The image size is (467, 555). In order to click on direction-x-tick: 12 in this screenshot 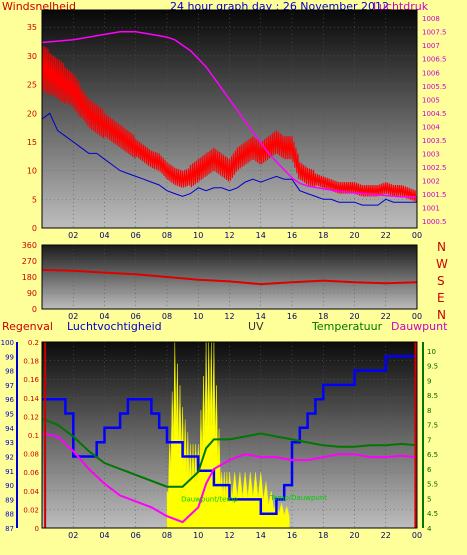, I will do `click(229, 316)`.